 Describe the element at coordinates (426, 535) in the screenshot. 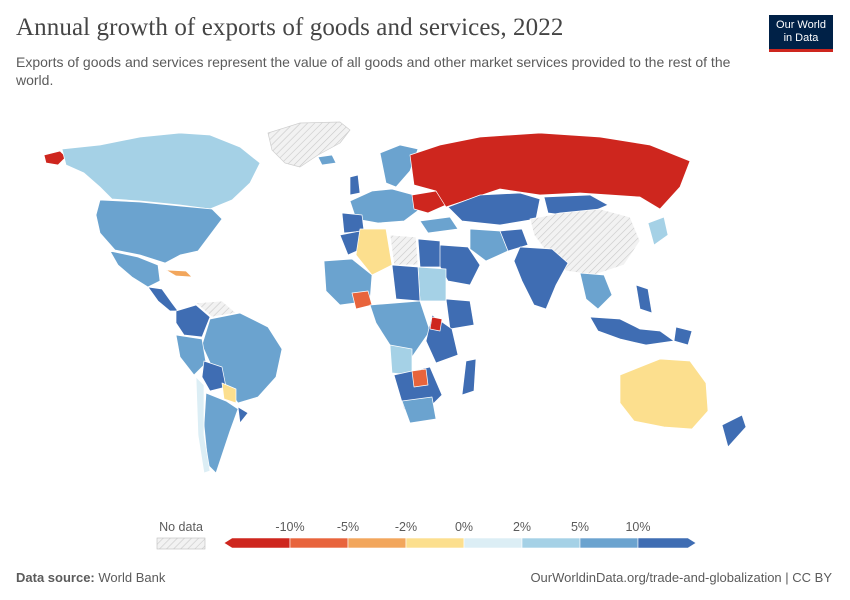

I see `color-legend: No data -10% -5% -2% 0% 2% 5% 10%` at that location.